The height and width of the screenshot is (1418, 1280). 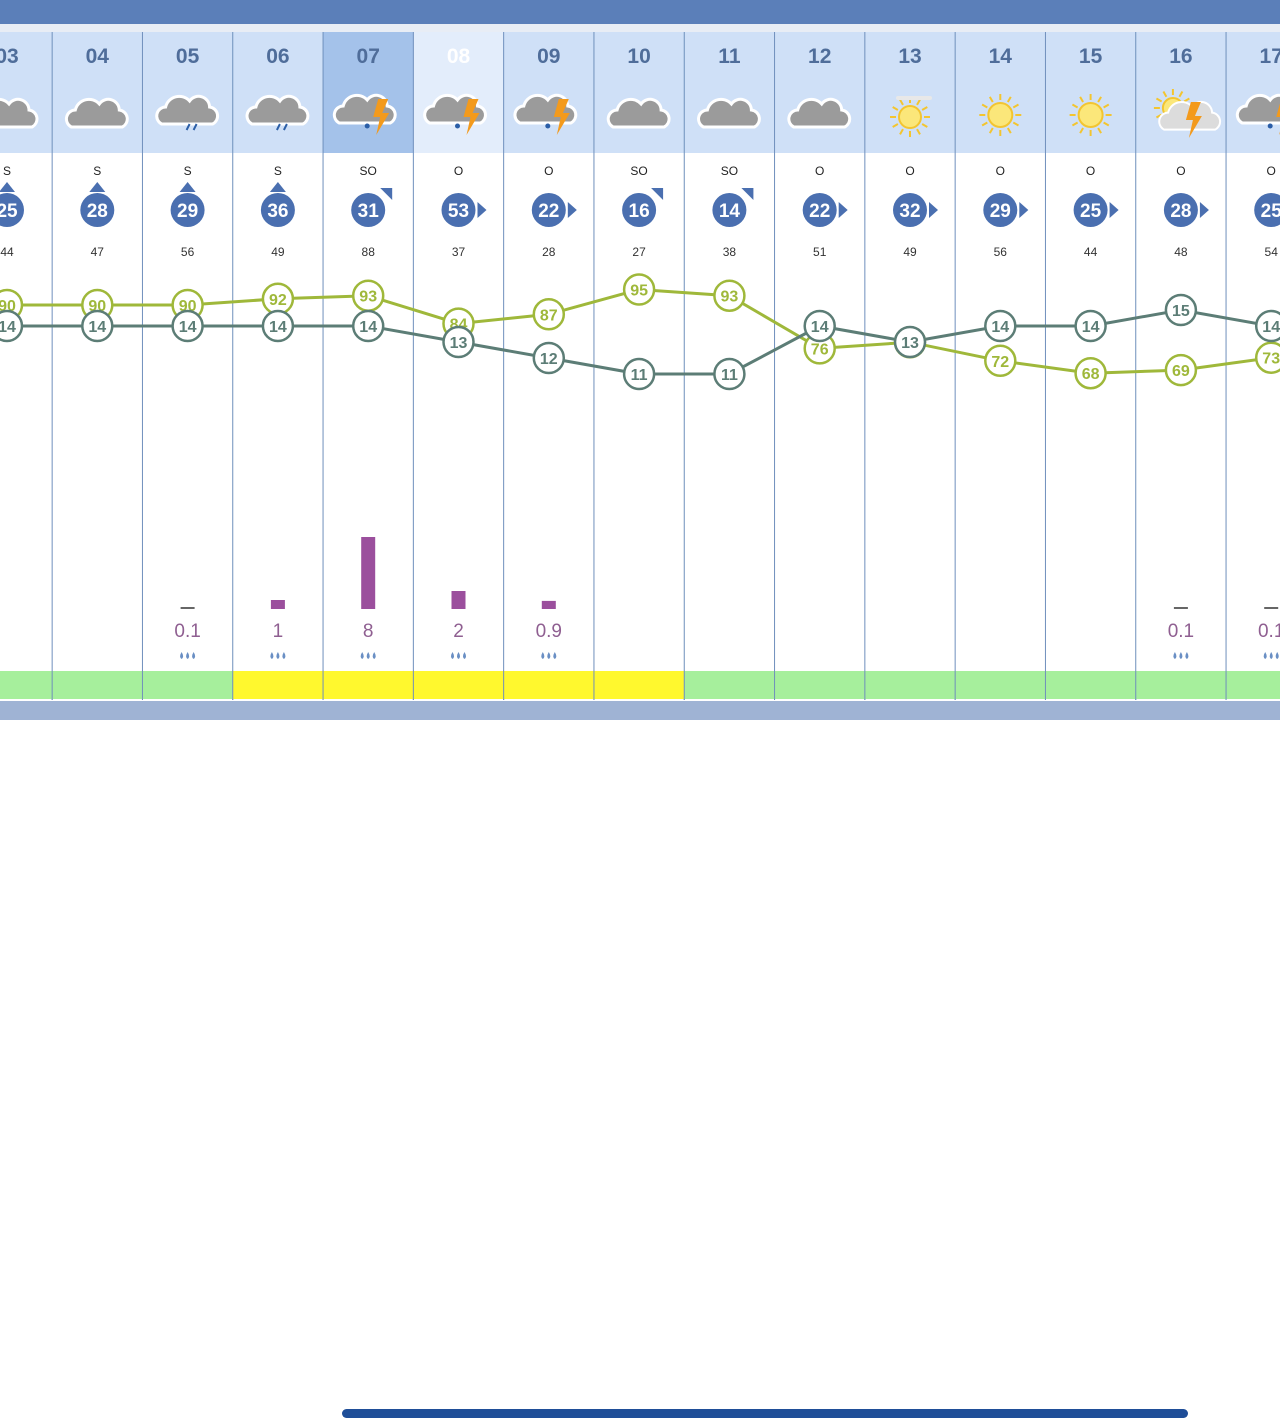 I want to click on wind-direction: SO, so click(x=638, y=171).